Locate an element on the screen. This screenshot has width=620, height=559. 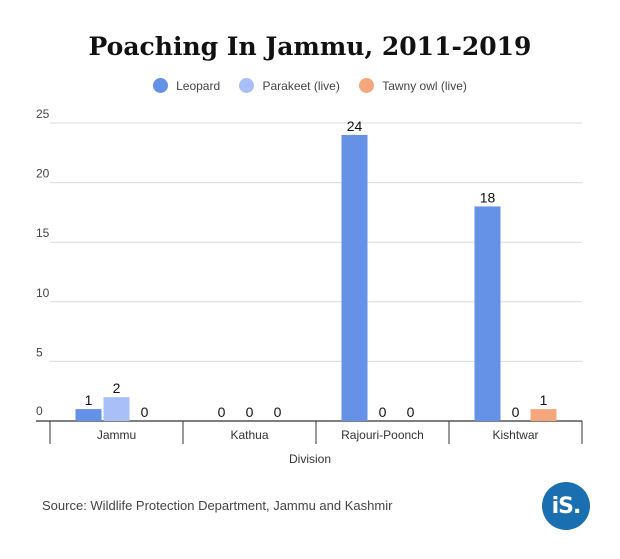
legend-item-leopard: Leopard is located at coordinates (186, 85).